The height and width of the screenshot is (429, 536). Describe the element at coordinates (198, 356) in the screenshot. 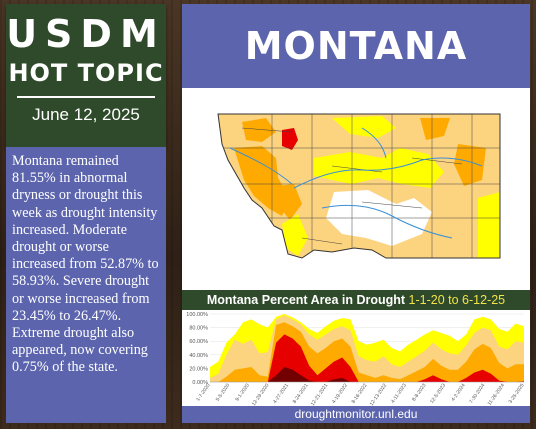

I see `y-tick-label: 40.00%` at that location.